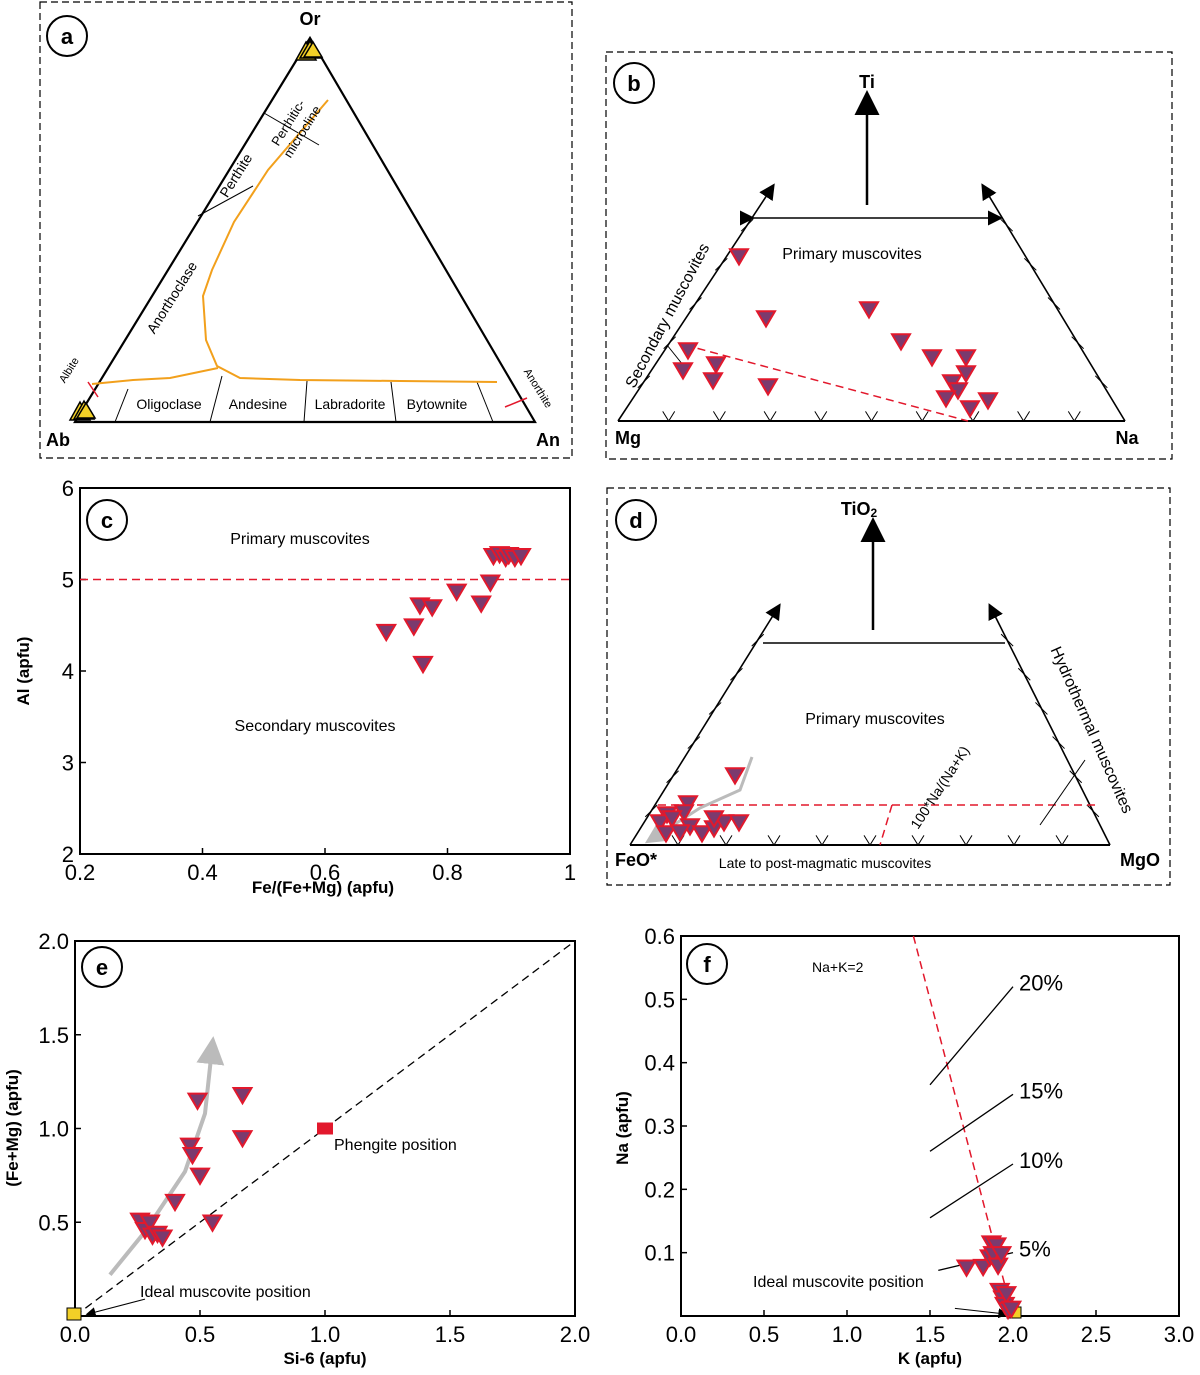 Image resolution: width=1200 pixels, height=1375 pixels. Describe the element at coordinates (309, 50) in the screenshot. I see `feldspar-markers-or` at that location.